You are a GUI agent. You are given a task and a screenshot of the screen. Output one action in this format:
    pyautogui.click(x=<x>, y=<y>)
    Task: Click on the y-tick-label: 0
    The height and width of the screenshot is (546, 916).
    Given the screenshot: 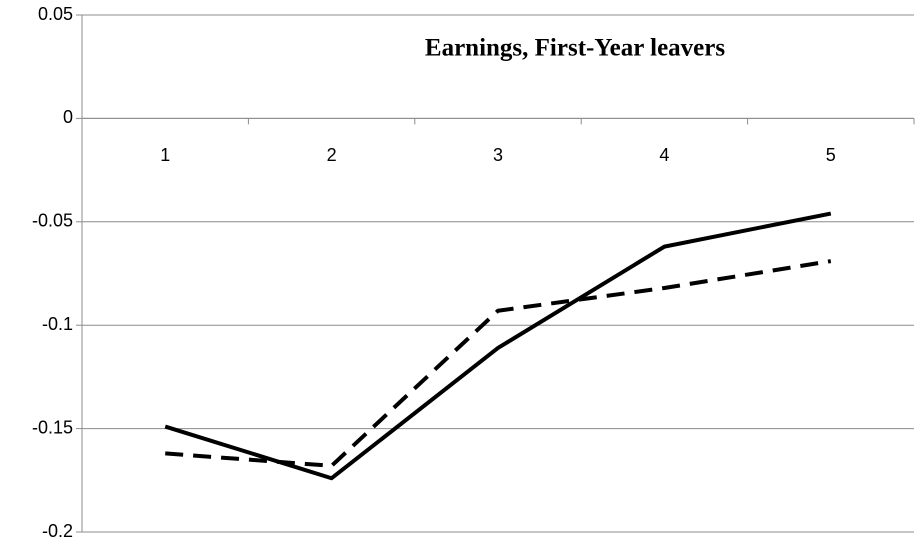 What is the action you would take?
    pyautogui.click(x=68, y=117)
    